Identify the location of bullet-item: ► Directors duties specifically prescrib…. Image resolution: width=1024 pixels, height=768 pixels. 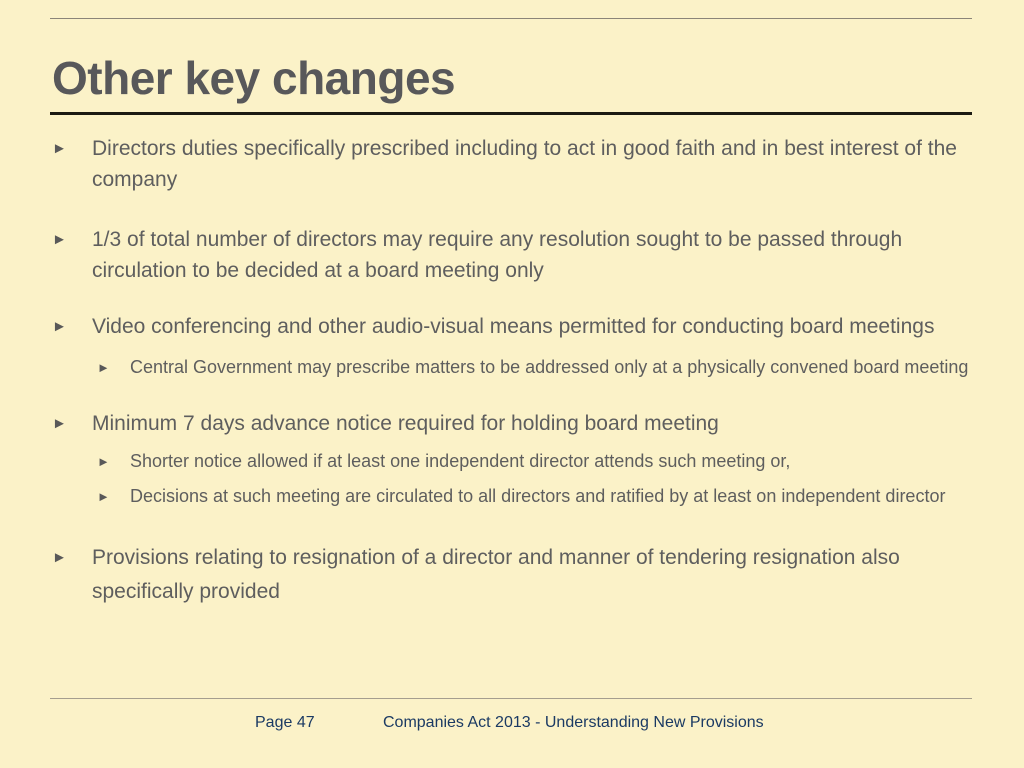
(519, 164).